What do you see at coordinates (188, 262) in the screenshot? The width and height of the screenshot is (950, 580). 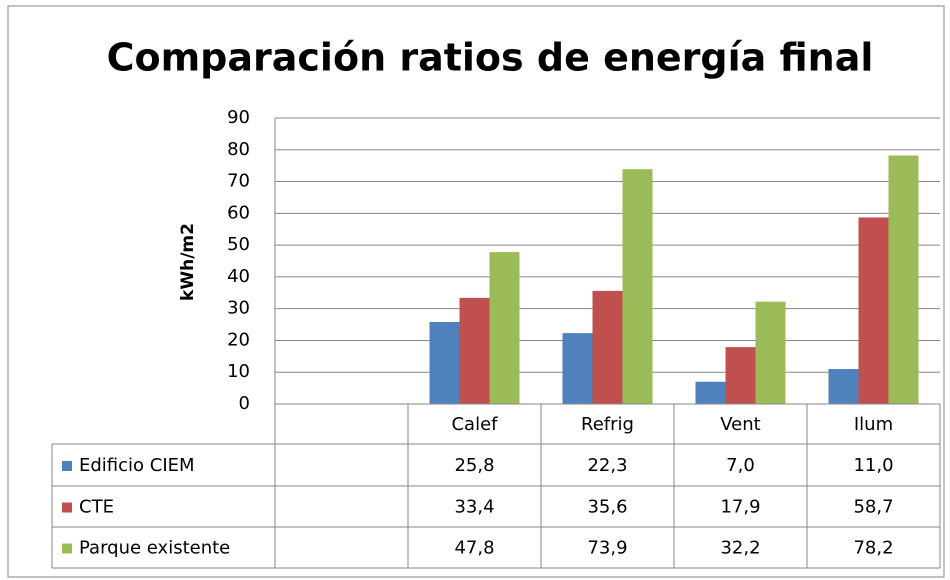 I see `y-axis-label: kWh/m2` at bounding box center [188, 262].